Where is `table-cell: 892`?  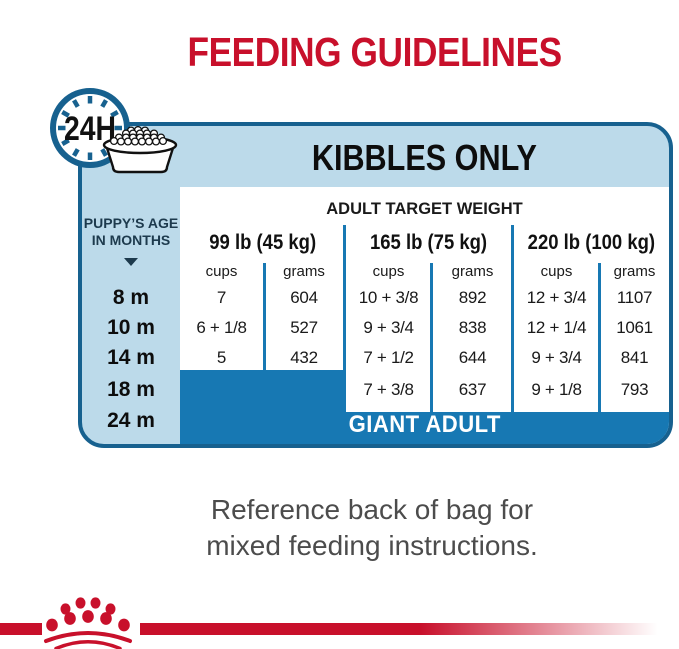 table-cell: 892 is located at coordinates (472, 297).